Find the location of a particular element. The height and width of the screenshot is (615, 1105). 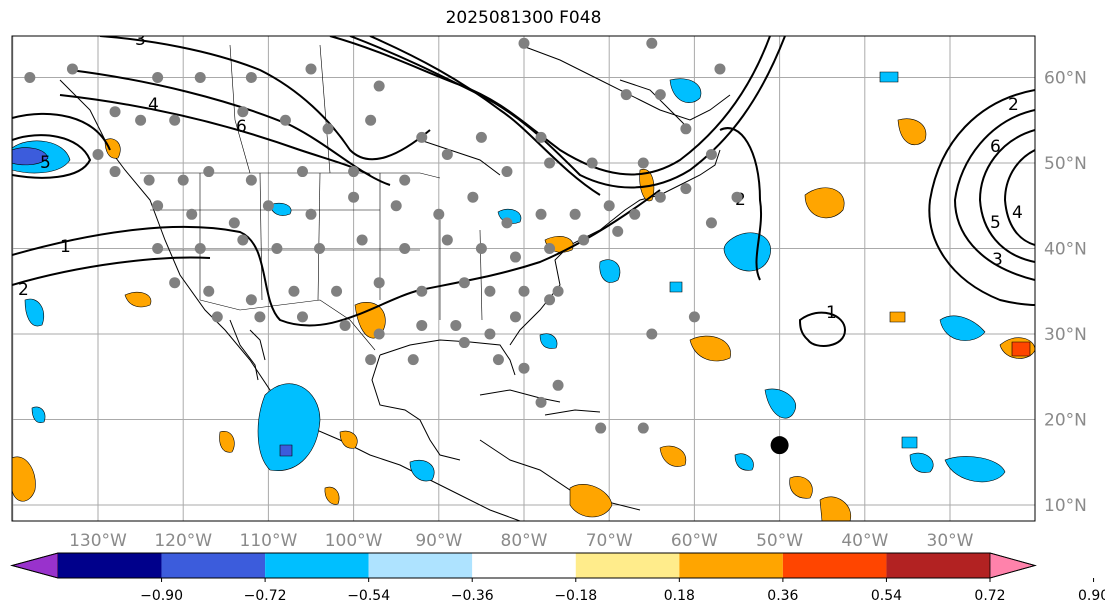

longitude-label: 110°W is located at coordinates (269, 541).